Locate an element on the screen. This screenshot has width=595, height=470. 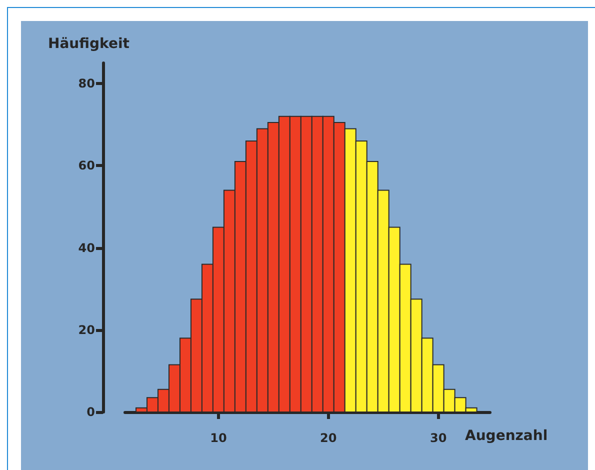
x-tick-label: 30 is located at coordinates (438, 438).